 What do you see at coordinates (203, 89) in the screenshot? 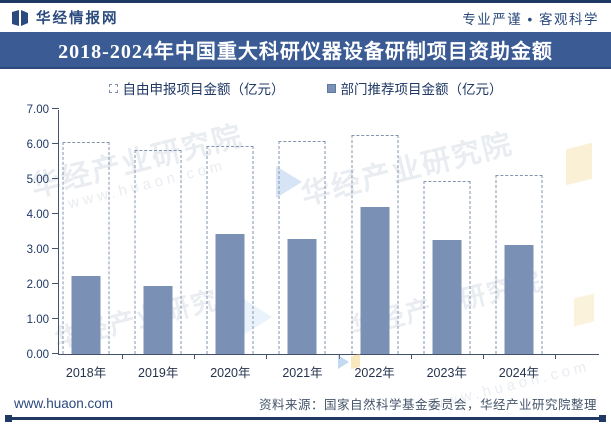
I see `legend-label: 自由申报项目金额（亿元）` at bounding box center [203, 89].